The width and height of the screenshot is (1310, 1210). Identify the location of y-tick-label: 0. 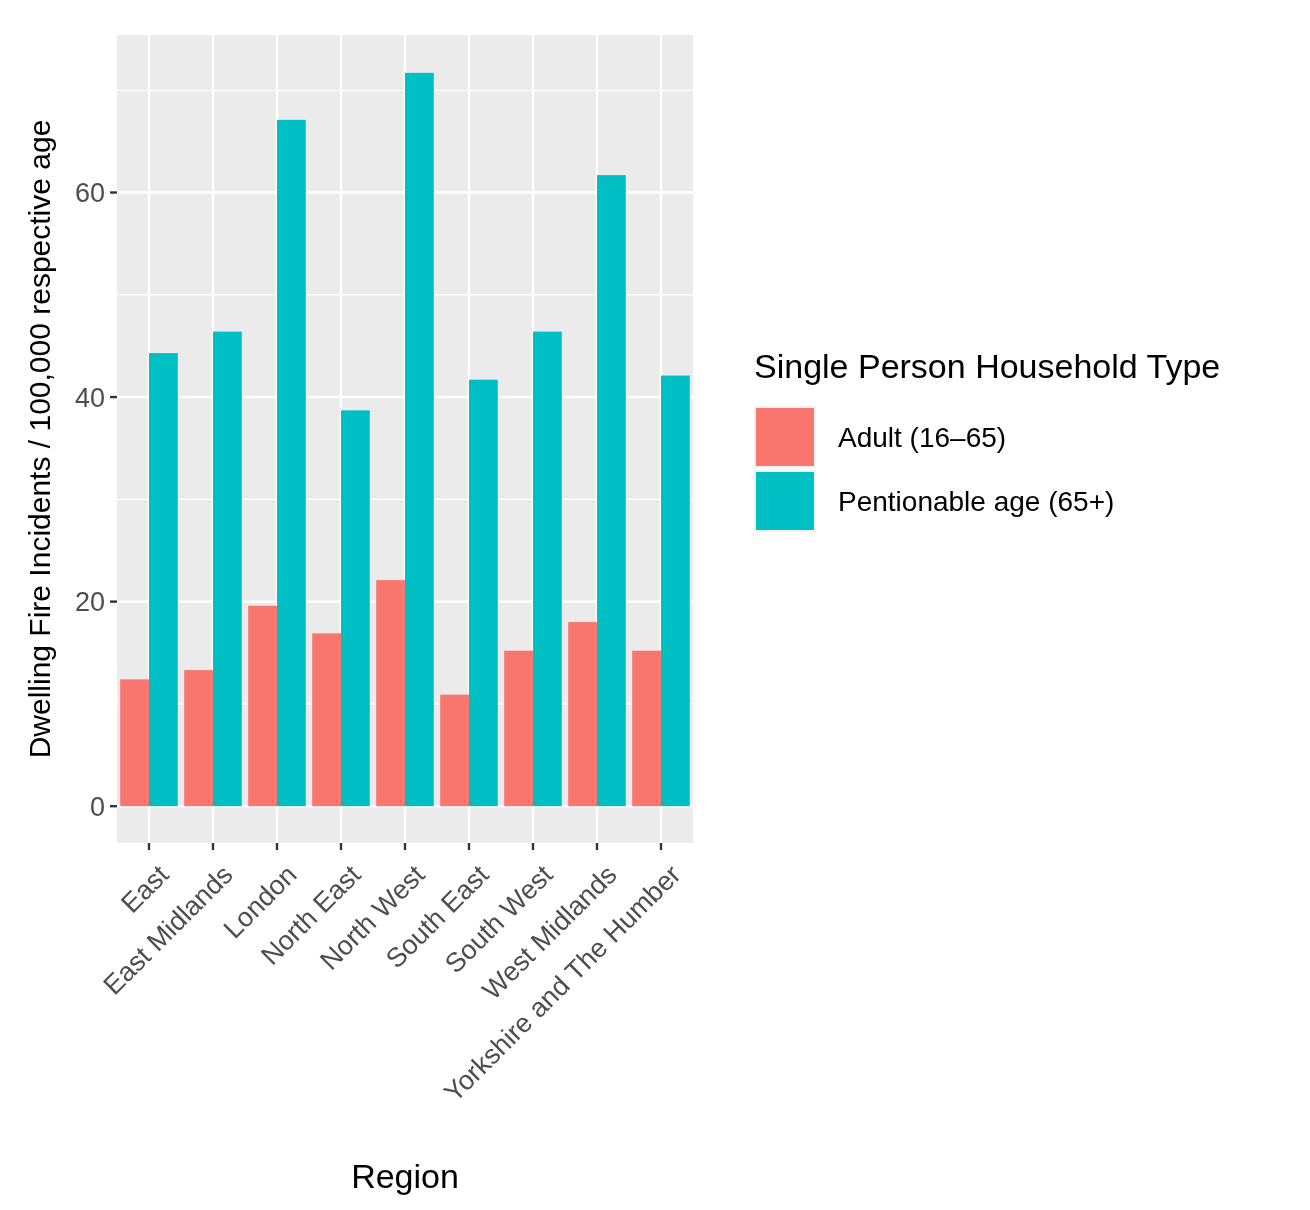
(97, 806).